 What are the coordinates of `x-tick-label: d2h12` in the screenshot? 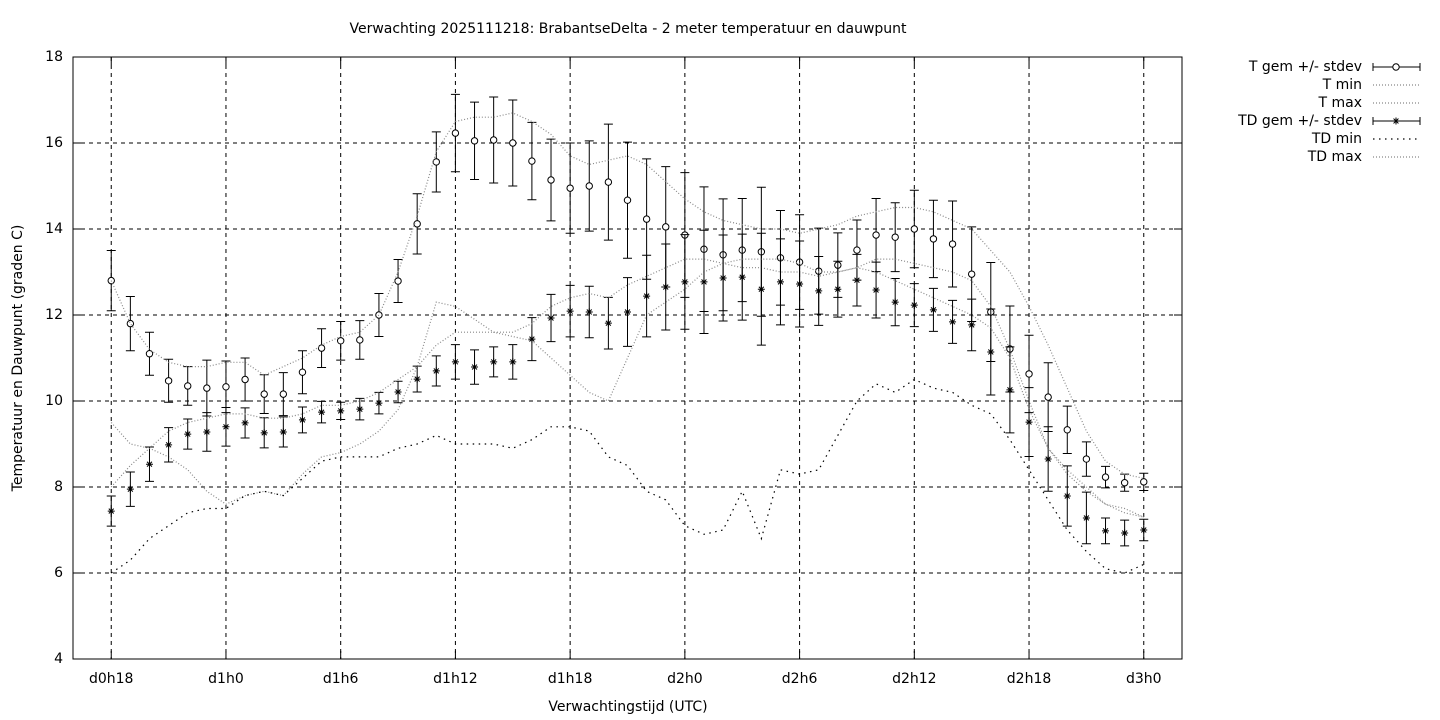 It's located at (914, 679).